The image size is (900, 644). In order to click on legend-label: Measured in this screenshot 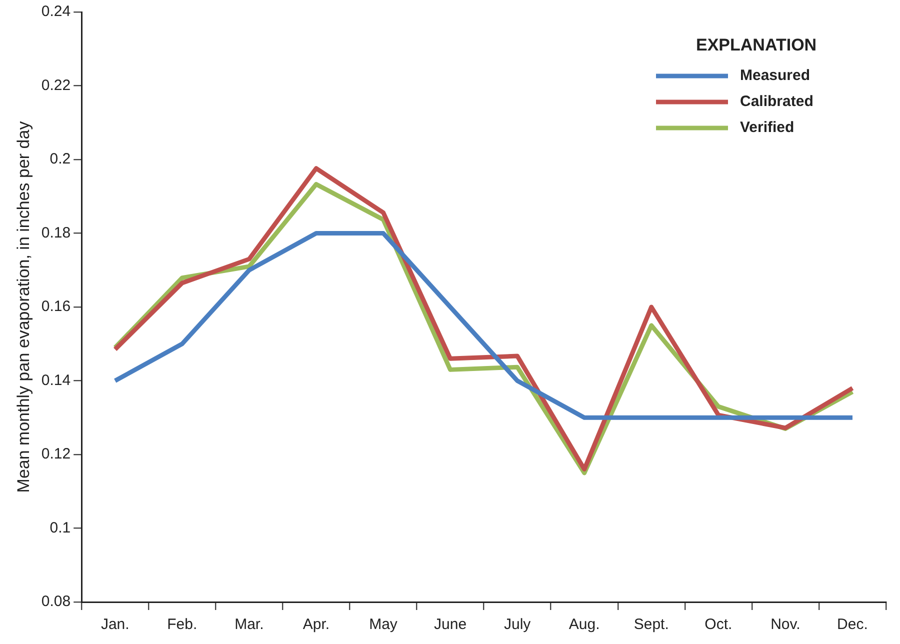, I will do `click(775, 75)`.